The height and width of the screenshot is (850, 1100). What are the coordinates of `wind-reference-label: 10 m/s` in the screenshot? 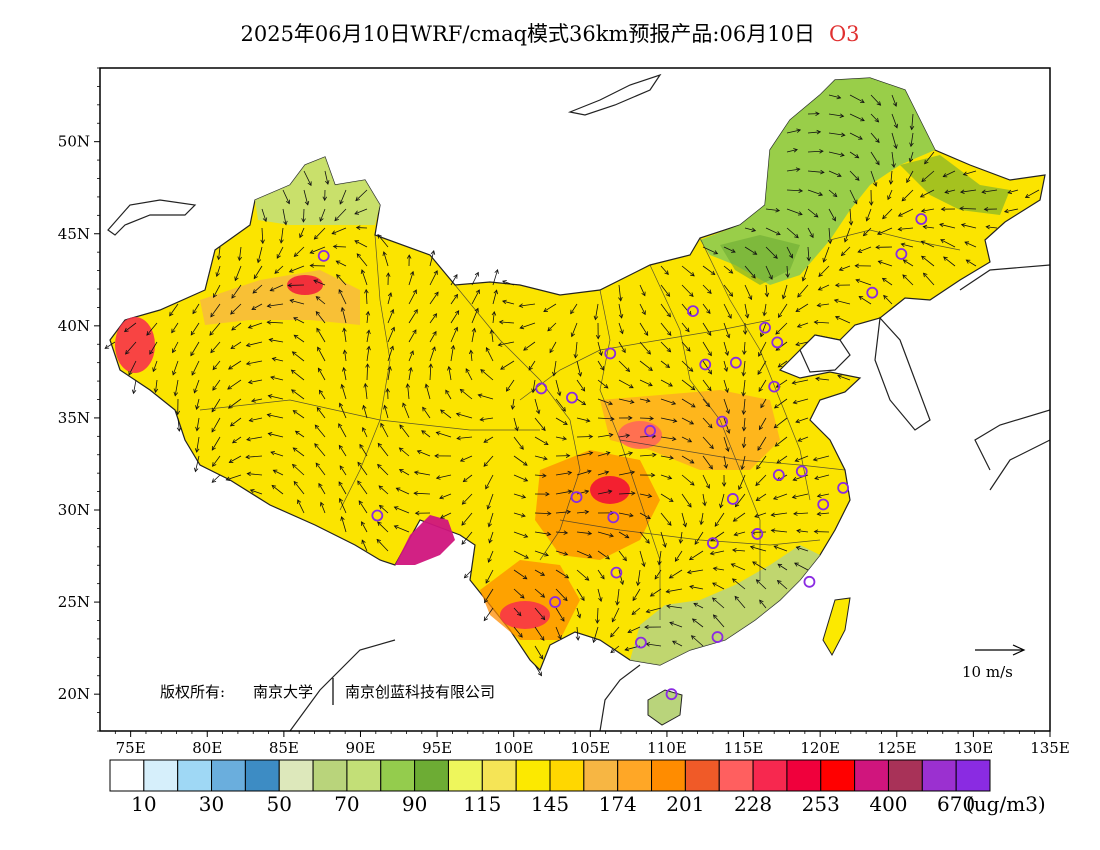 It's located at (987, 672).